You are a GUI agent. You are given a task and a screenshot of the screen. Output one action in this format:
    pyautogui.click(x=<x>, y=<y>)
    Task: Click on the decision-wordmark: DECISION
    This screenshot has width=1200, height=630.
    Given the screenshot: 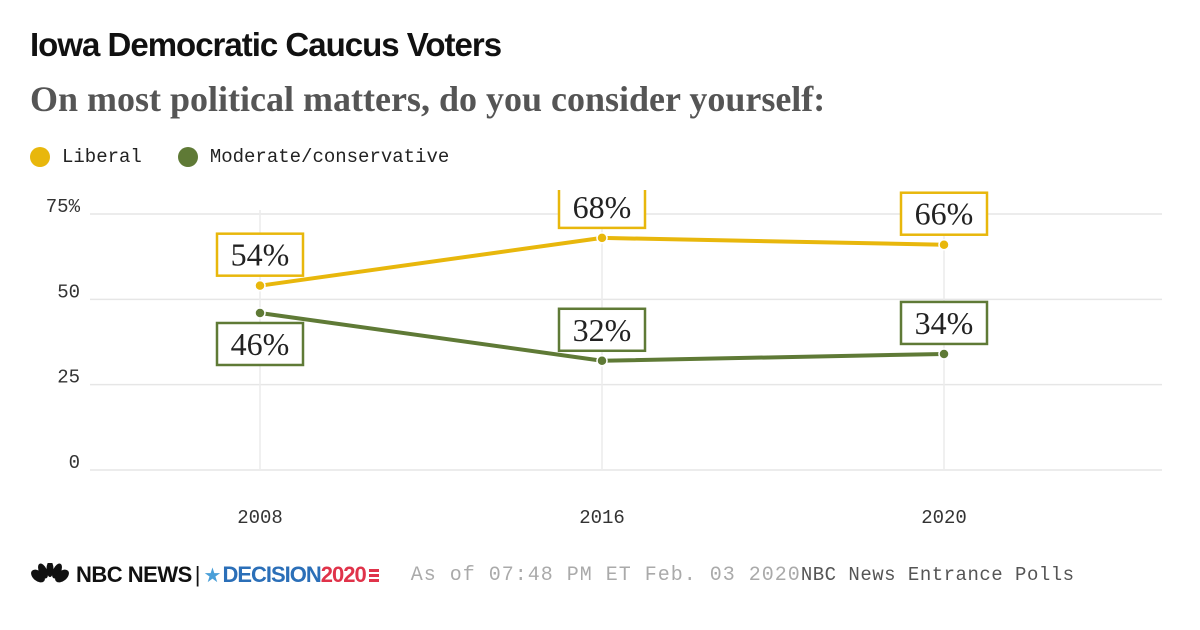 What is the action you would take?
    pyautogui.click(x=271, y=574)
    